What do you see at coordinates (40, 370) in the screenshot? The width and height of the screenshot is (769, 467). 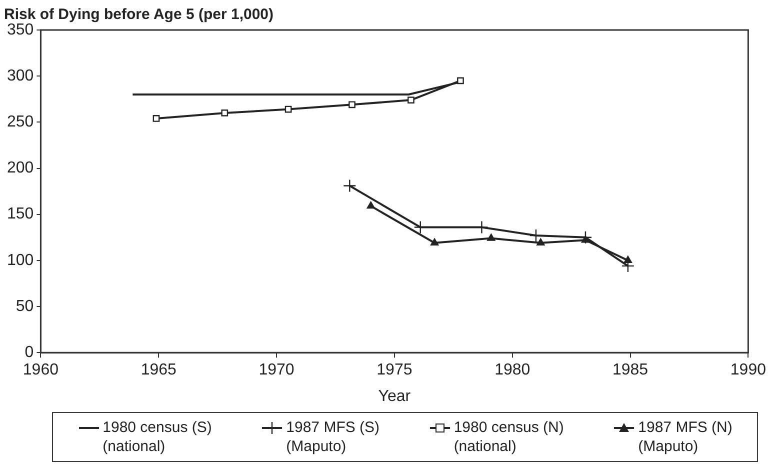 I see `x-tick-label: 1960` at bounding box center [40, 370].